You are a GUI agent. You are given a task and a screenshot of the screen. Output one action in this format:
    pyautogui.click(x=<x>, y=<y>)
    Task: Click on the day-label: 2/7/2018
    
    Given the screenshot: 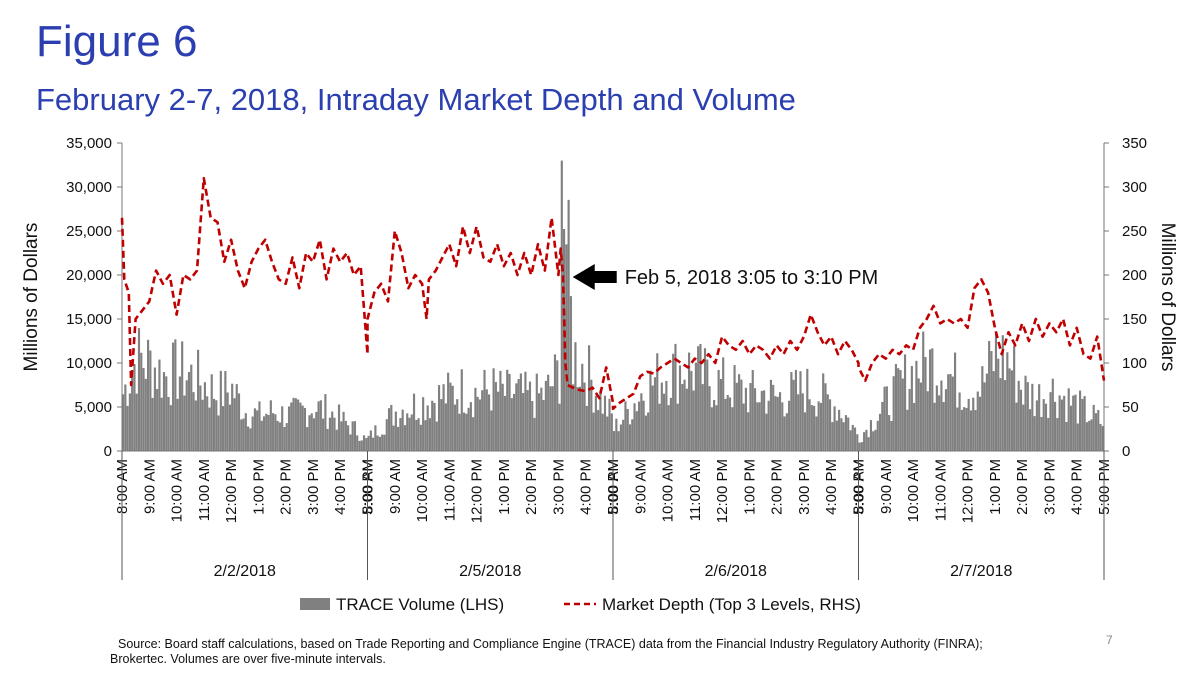 What is the action you would take?
    pyautogui.click(x=981, y=571)
    